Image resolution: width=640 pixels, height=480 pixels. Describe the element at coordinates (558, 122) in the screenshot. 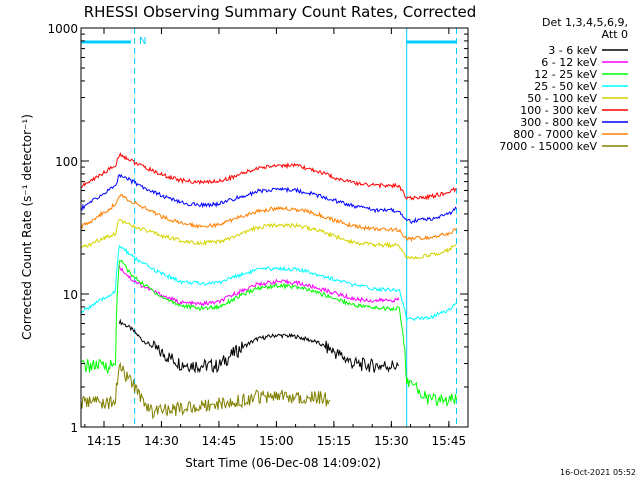

I see `legend-label-6: 300 - 800 keV` at that location.